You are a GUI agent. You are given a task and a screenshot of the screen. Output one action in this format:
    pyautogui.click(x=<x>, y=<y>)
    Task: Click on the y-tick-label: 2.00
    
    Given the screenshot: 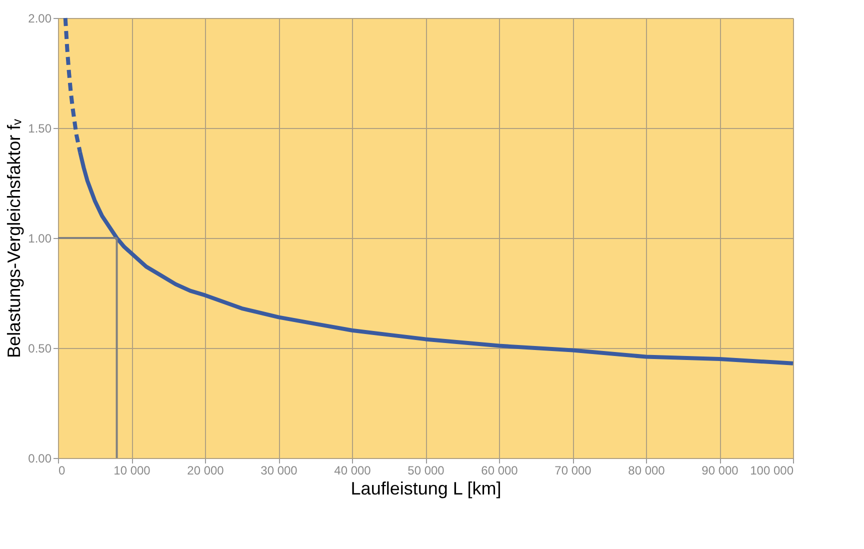 What is the action you would take?
    pyautogui.click(x=40, y=19)
    